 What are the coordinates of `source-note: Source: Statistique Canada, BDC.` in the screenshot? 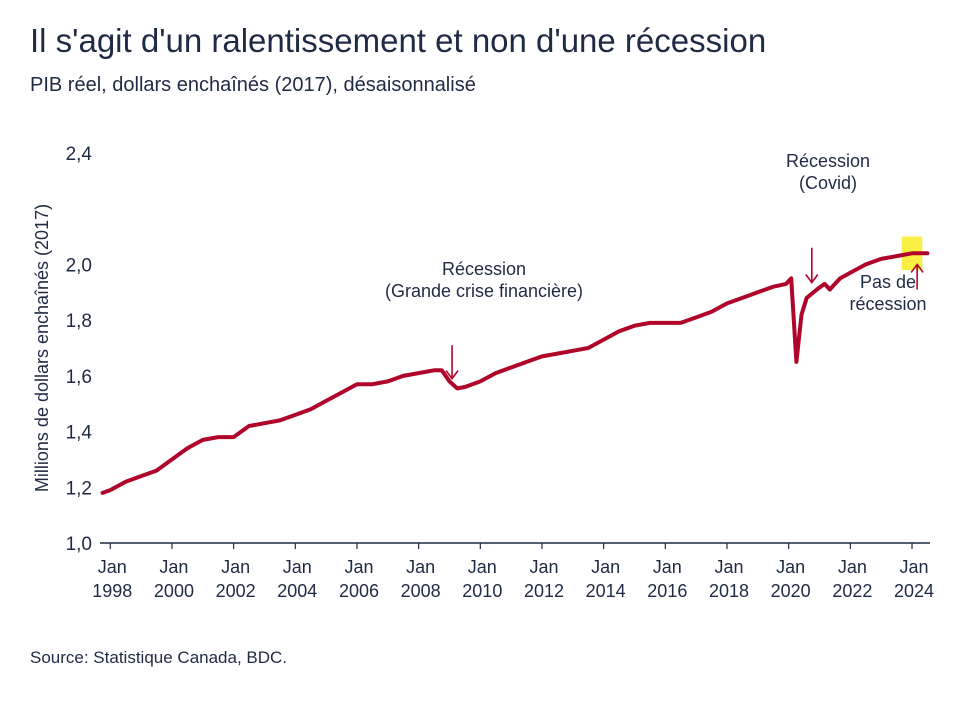 It's located at (159, 657).